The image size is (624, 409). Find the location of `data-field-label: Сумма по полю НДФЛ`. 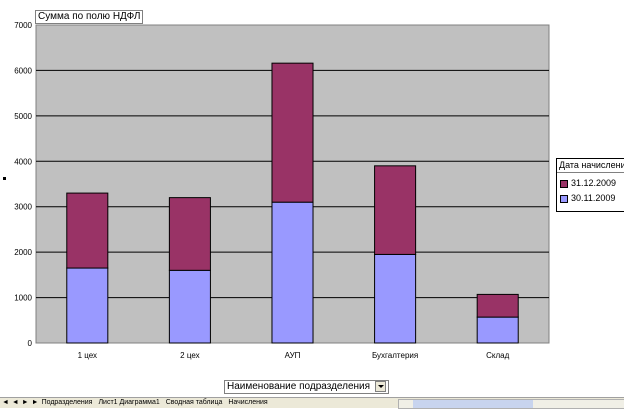

data-field-label: Сумма по полю НДФЛ is located at coordinates (89, 16).